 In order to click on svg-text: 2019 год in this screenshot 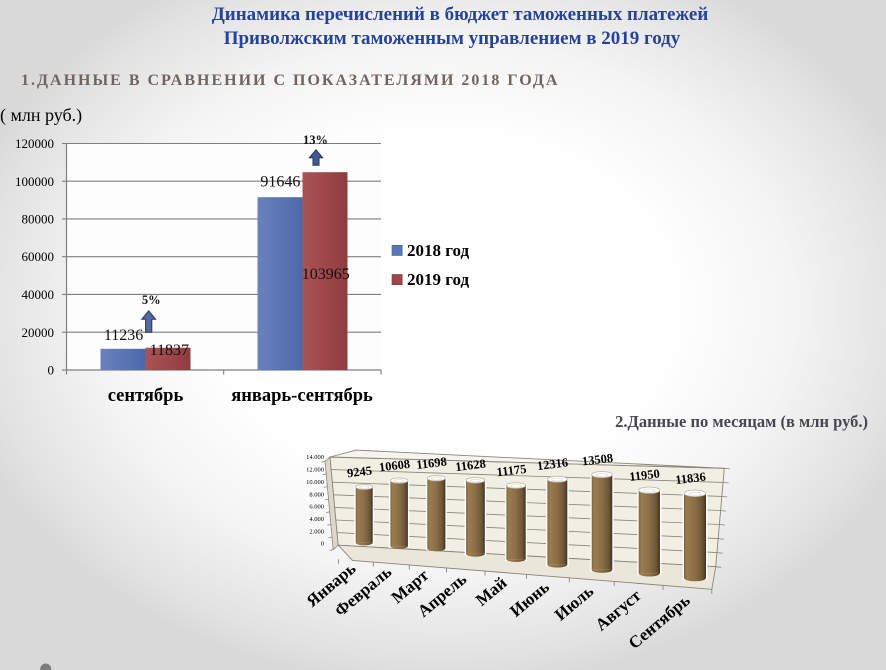, I will do `click(438, 279)`.